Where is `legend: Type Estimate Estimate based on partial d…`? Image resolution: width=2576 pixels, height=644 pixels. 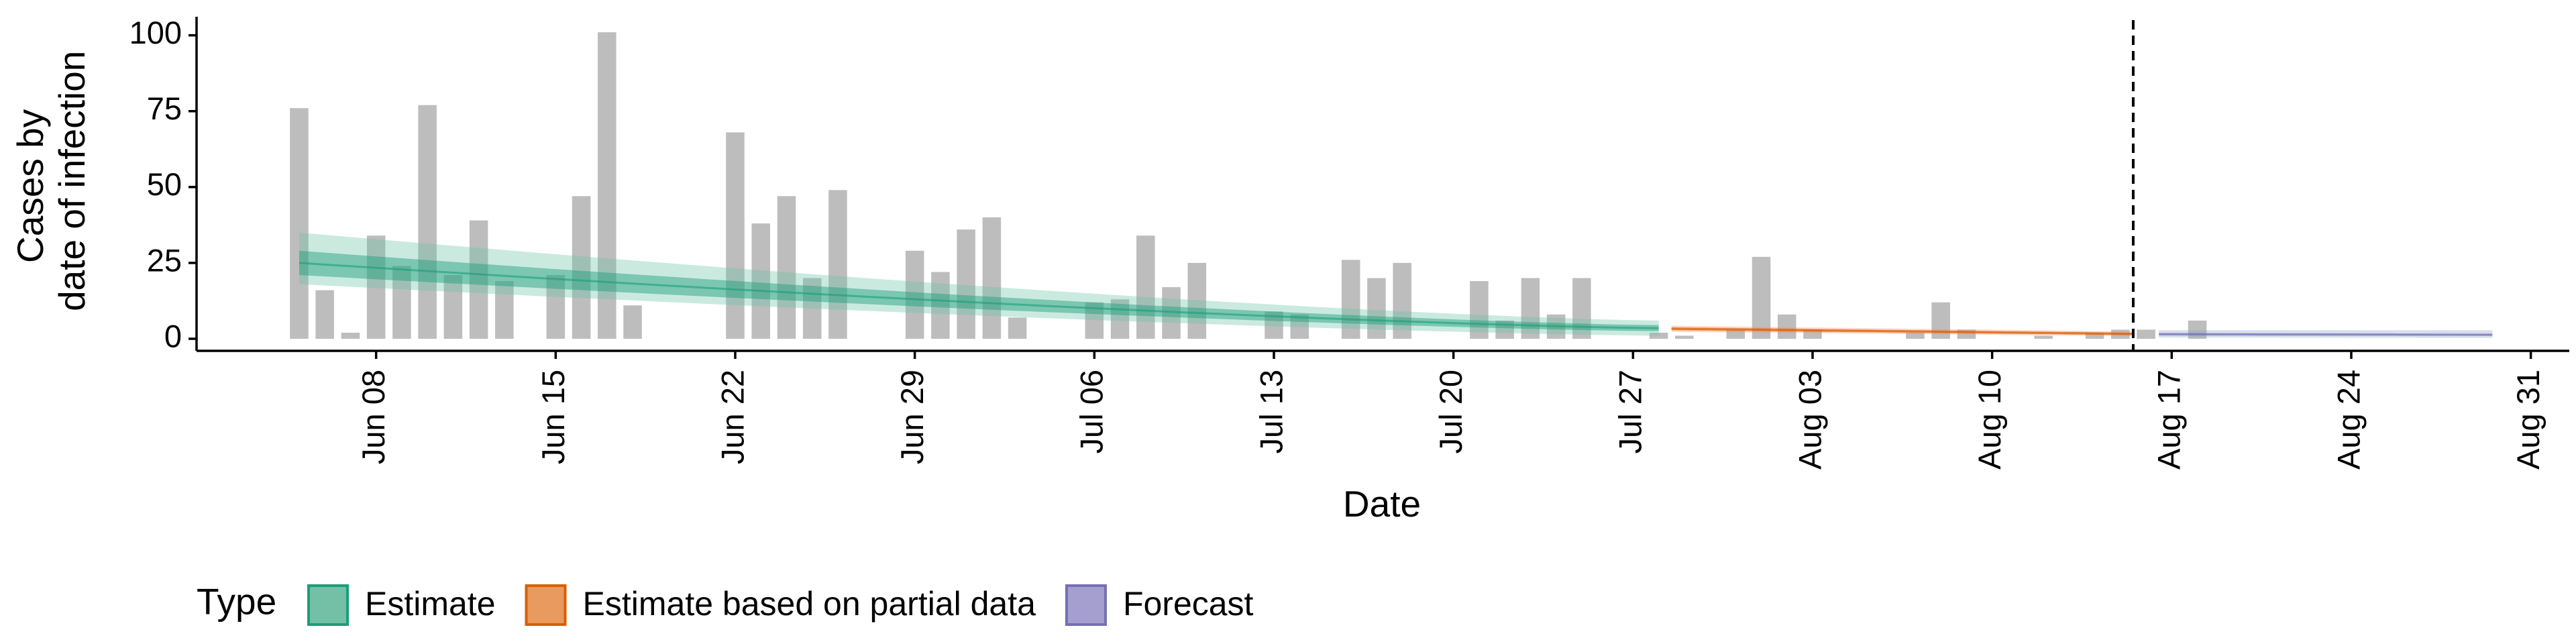 legend: Type Estimate Estimate based on partial d… is located at coordinates (725, 603).